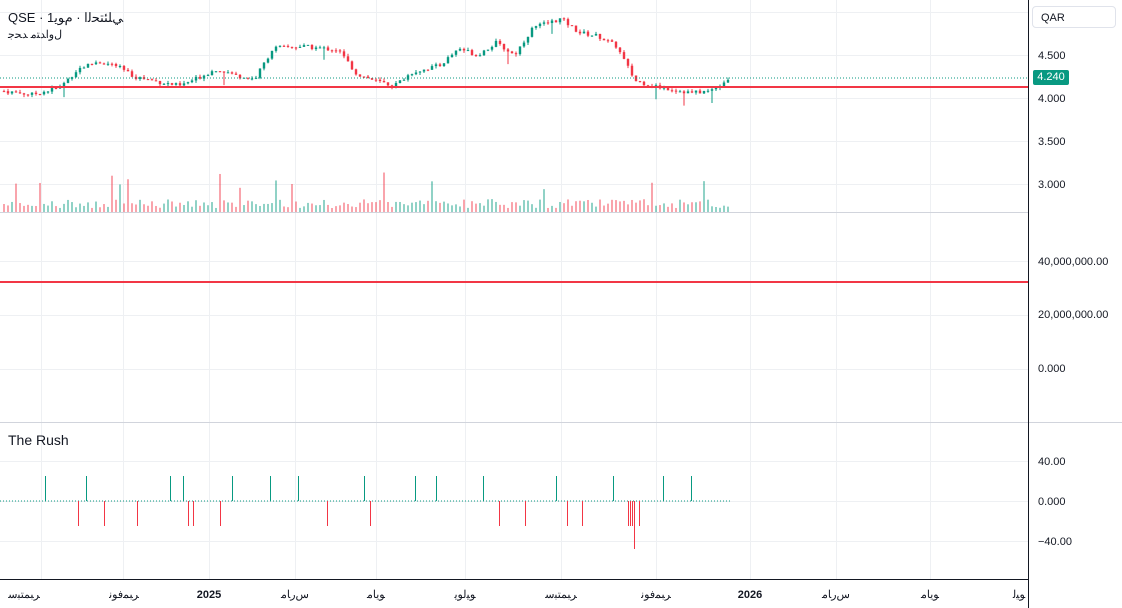 This screenshot has width=1122, height=608. Describe the element at coordinates (366, 61) in the screenshot. I see `price-candles` at that location.